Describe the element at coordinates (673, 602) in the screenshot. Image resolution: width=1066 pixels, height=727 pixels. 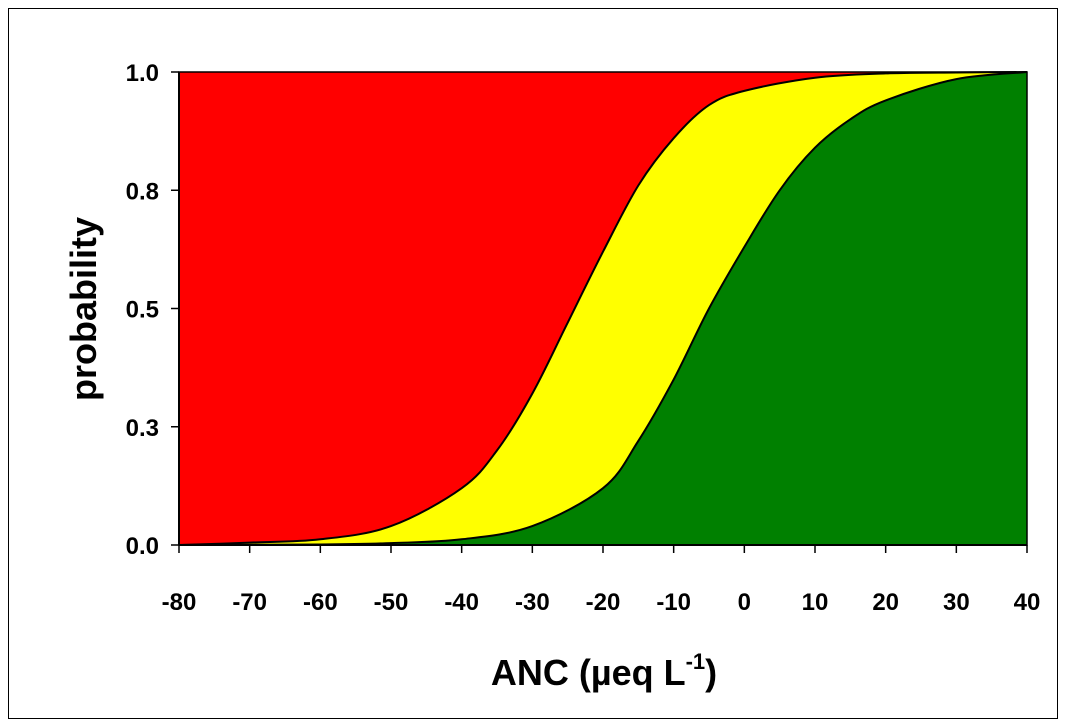
I see `x-tick-label: -10` at that location.